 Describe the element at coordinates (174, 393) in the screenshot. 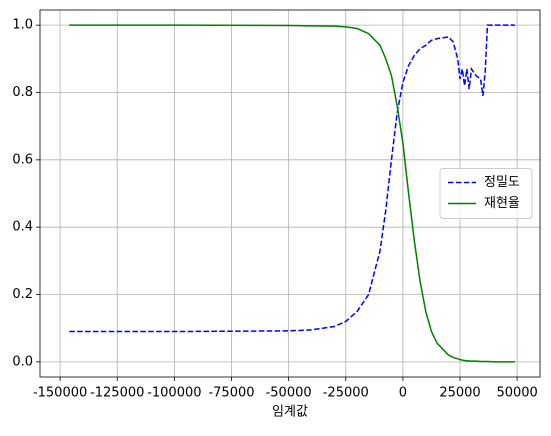

I see `x-tick-label: -100000` at that location.